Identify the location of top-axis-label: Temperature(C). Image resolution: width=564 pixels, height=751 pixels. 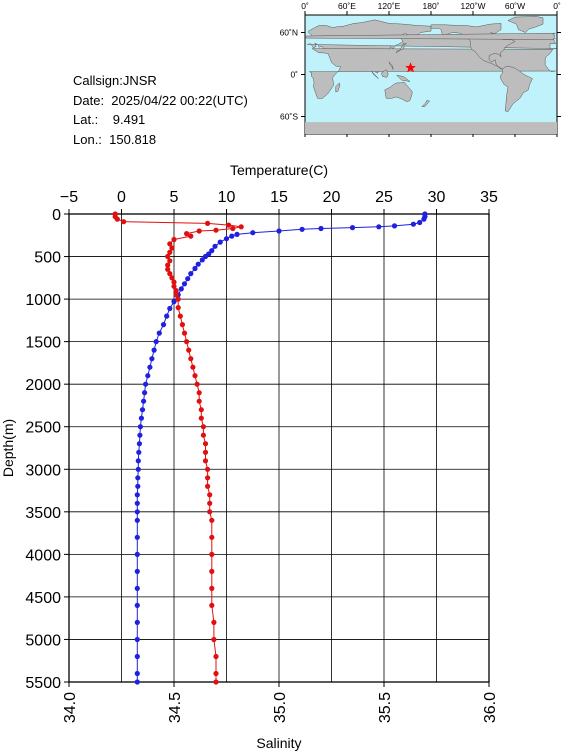
(279, 170).